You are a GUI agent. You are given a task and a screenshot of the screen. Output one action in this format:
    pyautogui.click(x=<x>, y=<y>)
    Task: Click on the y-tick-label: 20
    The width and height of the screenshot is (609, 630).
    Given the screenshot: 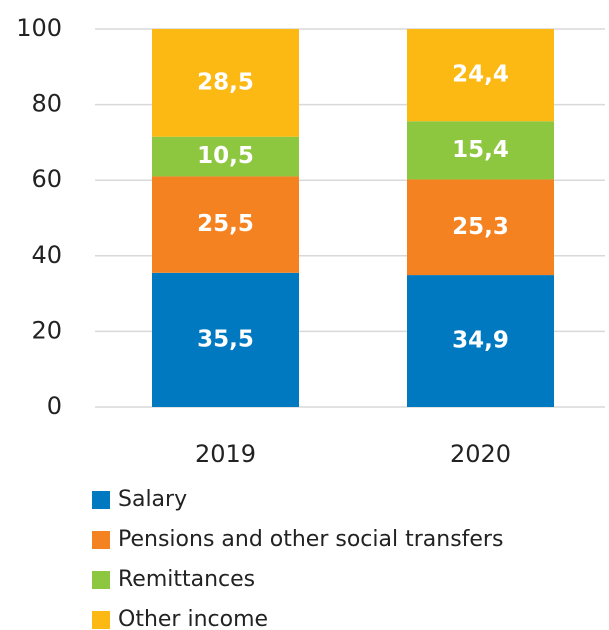 What is the action you would take?
    pyautogui.click(x=46, y=330)
    